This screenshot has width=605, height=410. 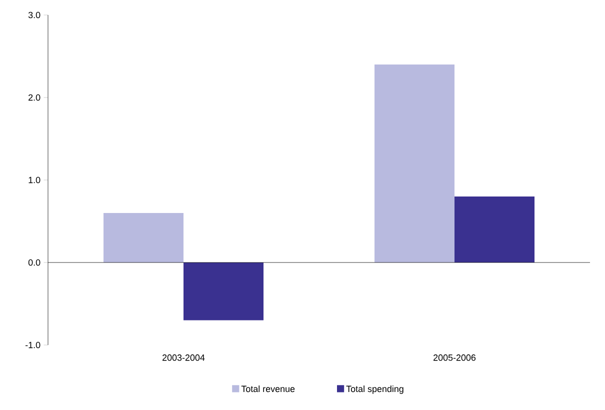 What do you see at coordinates (455, 357) in the screenshot?
I see `x-tick-label: 2005-2006` at bounding box center [455, 357].